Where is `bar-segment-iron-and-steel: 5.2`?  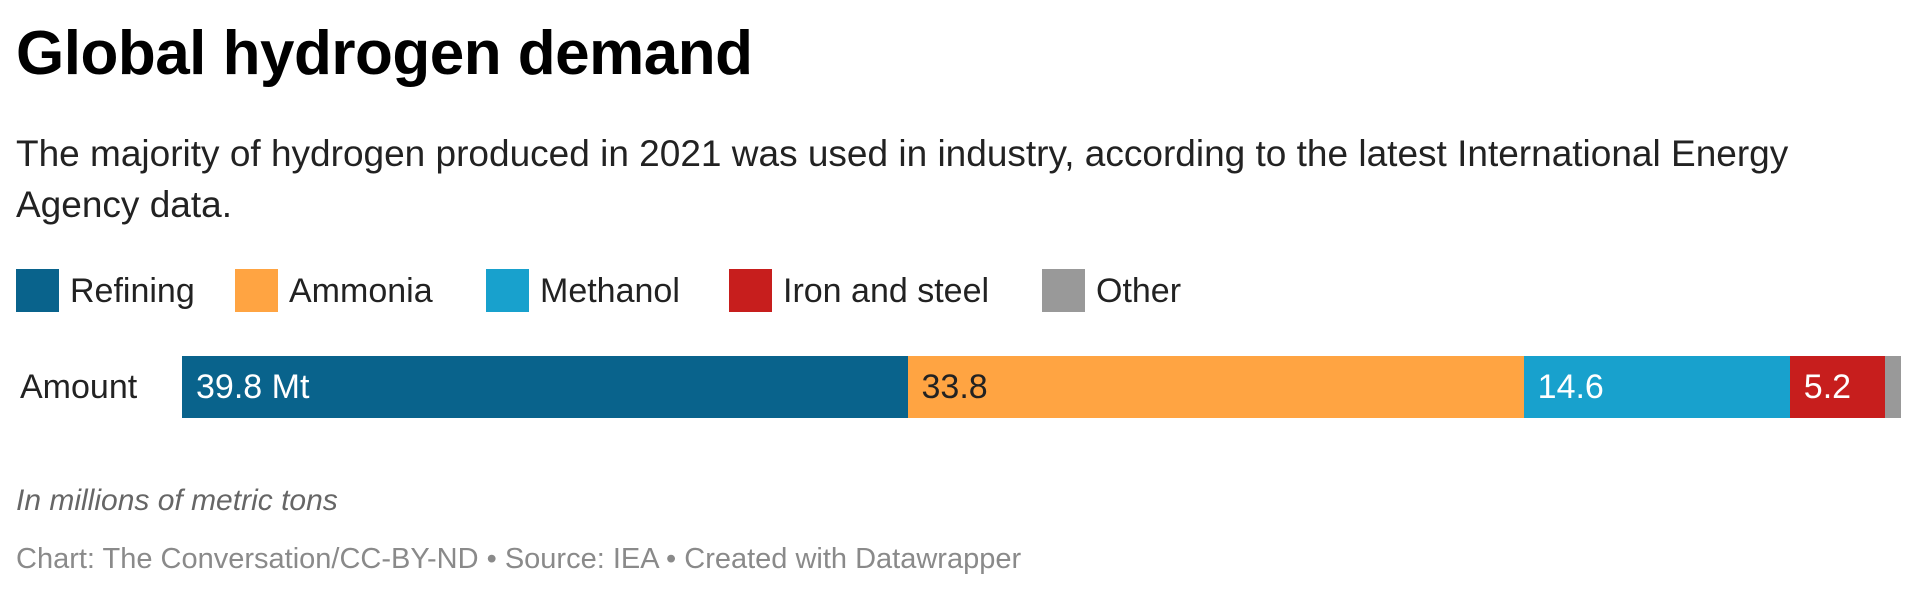
bar-segment-iron-and-steel: 5.2 is located at coordinates (1837, 387).